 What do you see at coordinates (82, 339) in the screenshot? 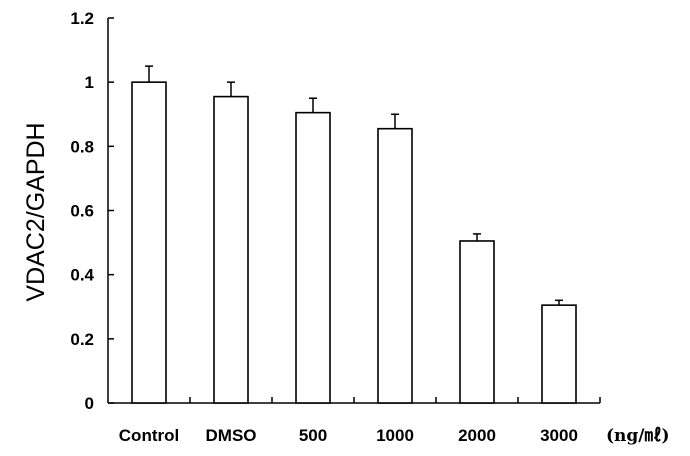
I see `y-tick-label: 0.2` at bounding box center [82, 339].